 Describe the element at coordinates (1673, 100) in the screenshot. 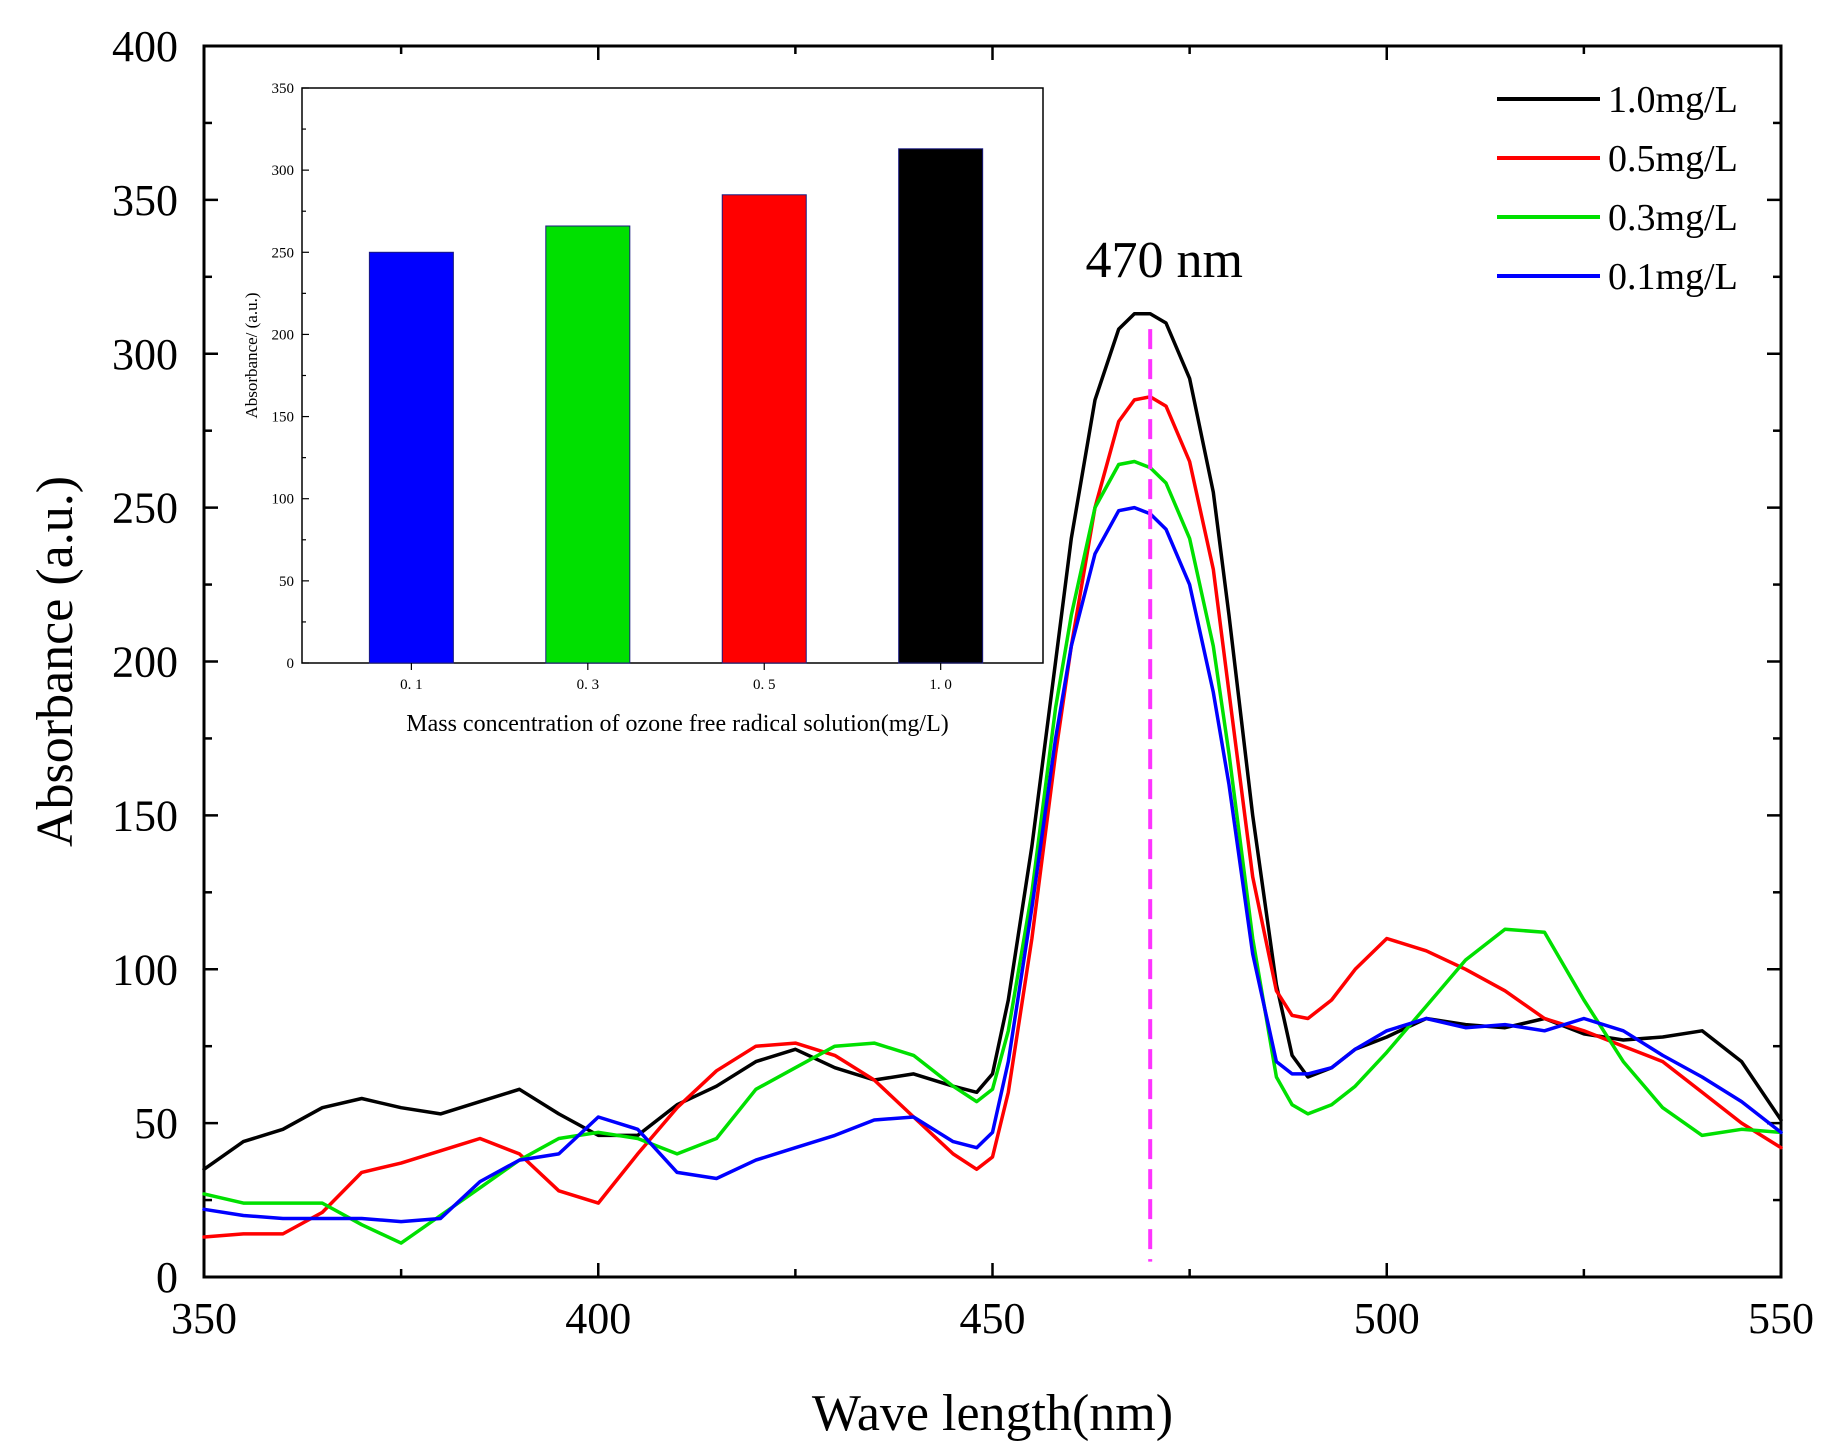

I see `legend-label: 1.0mg/L` at that location.